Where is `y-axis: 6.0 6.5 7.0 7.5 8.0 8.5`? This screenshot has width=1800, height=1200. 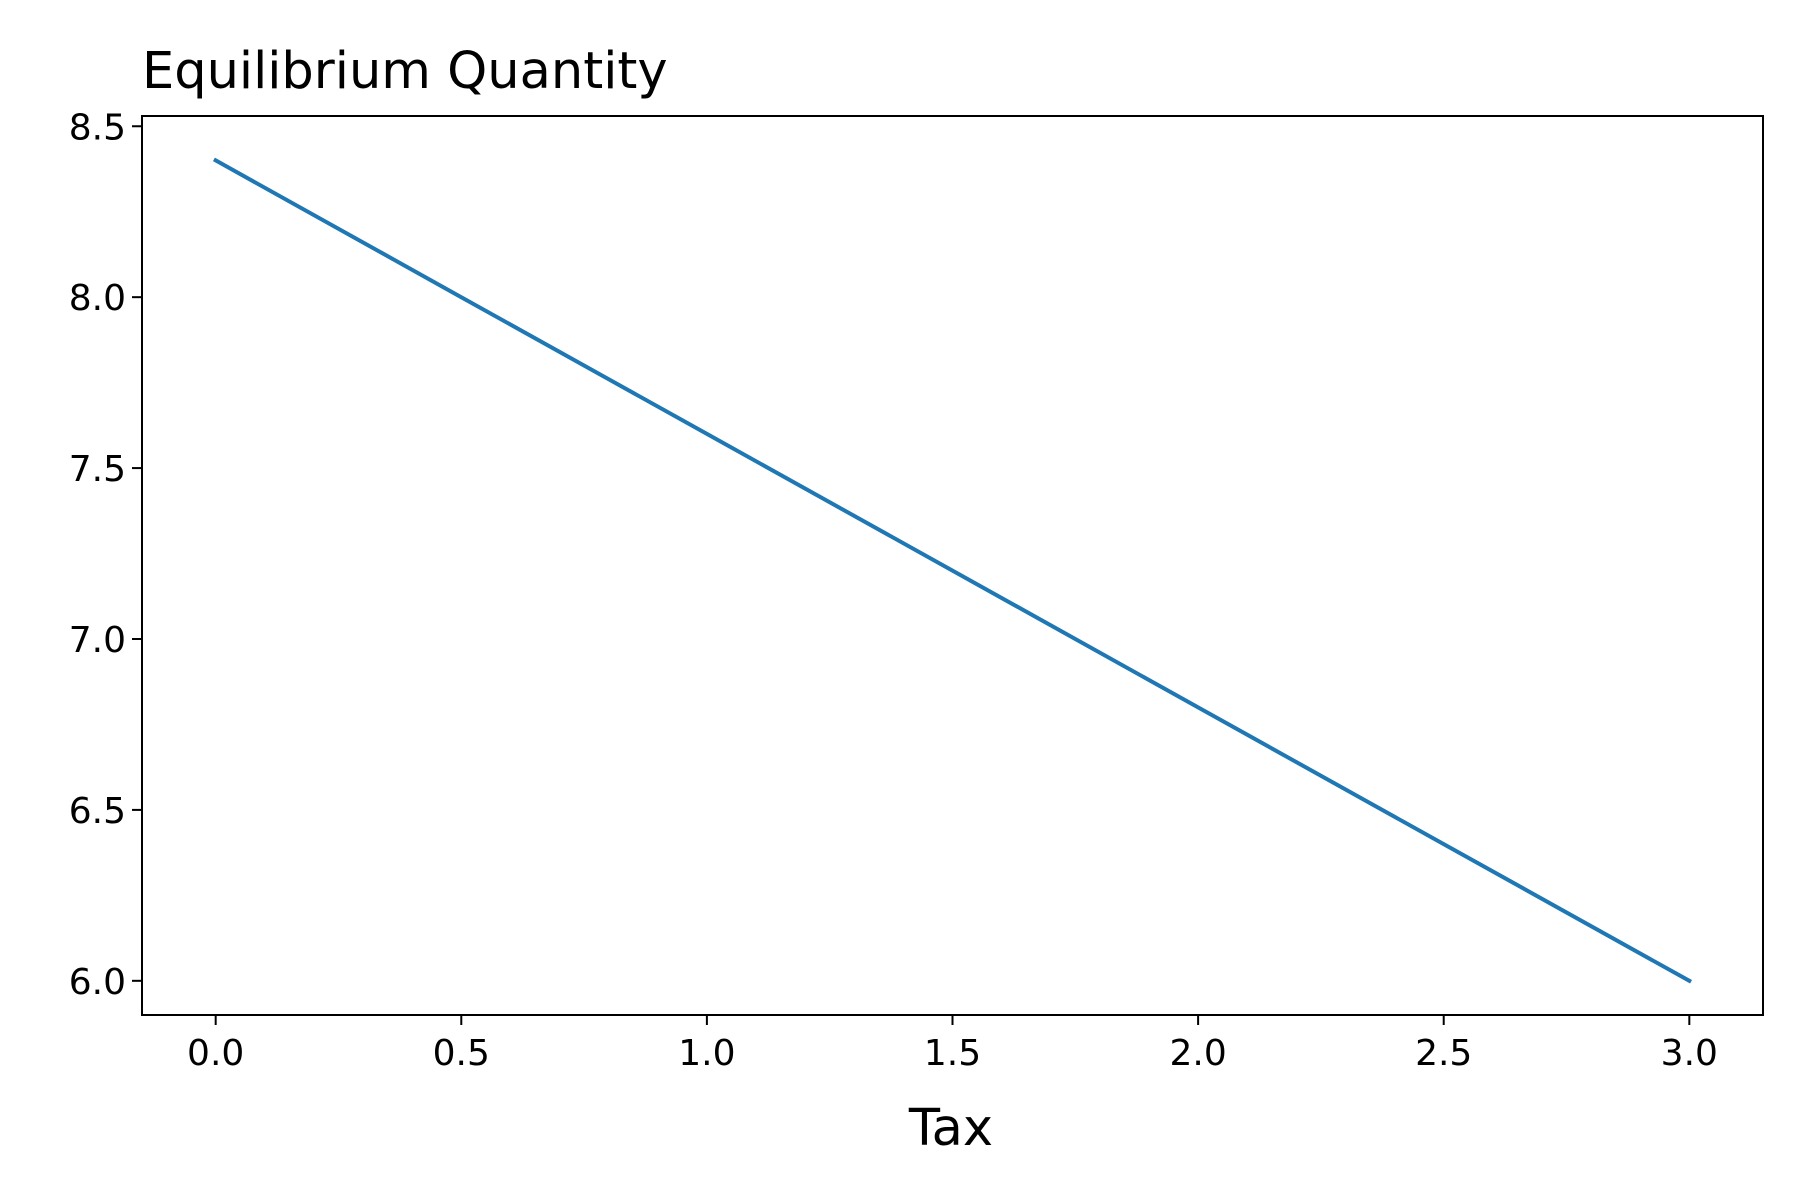
y-axis: 6.0 6.5 7.0 7.5 8.0 8.5 is located at coordinates (105, 555).